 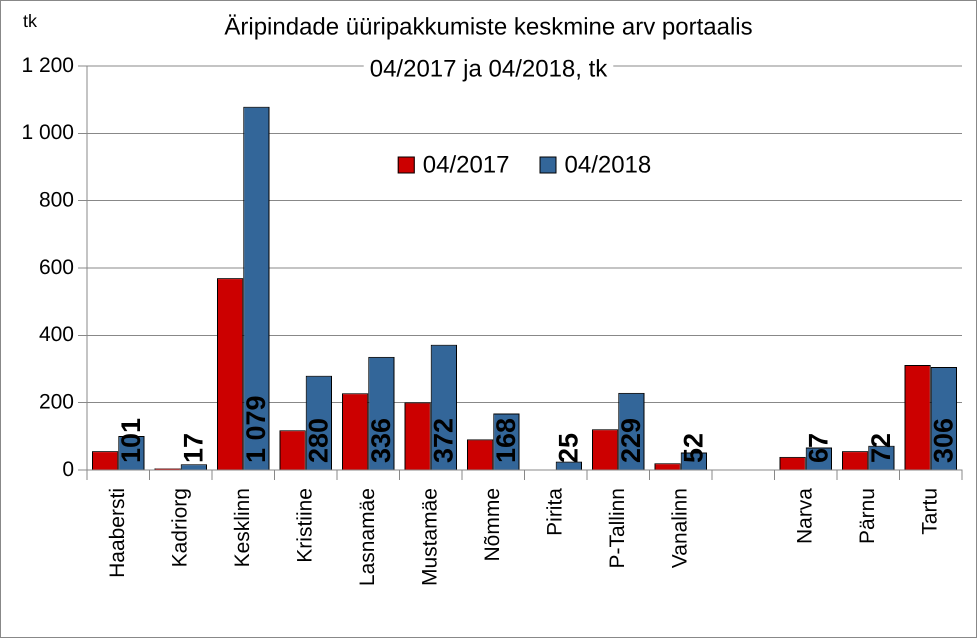 I want to click on x-tick-label: Kesklinn, so click(x=242, y=528).